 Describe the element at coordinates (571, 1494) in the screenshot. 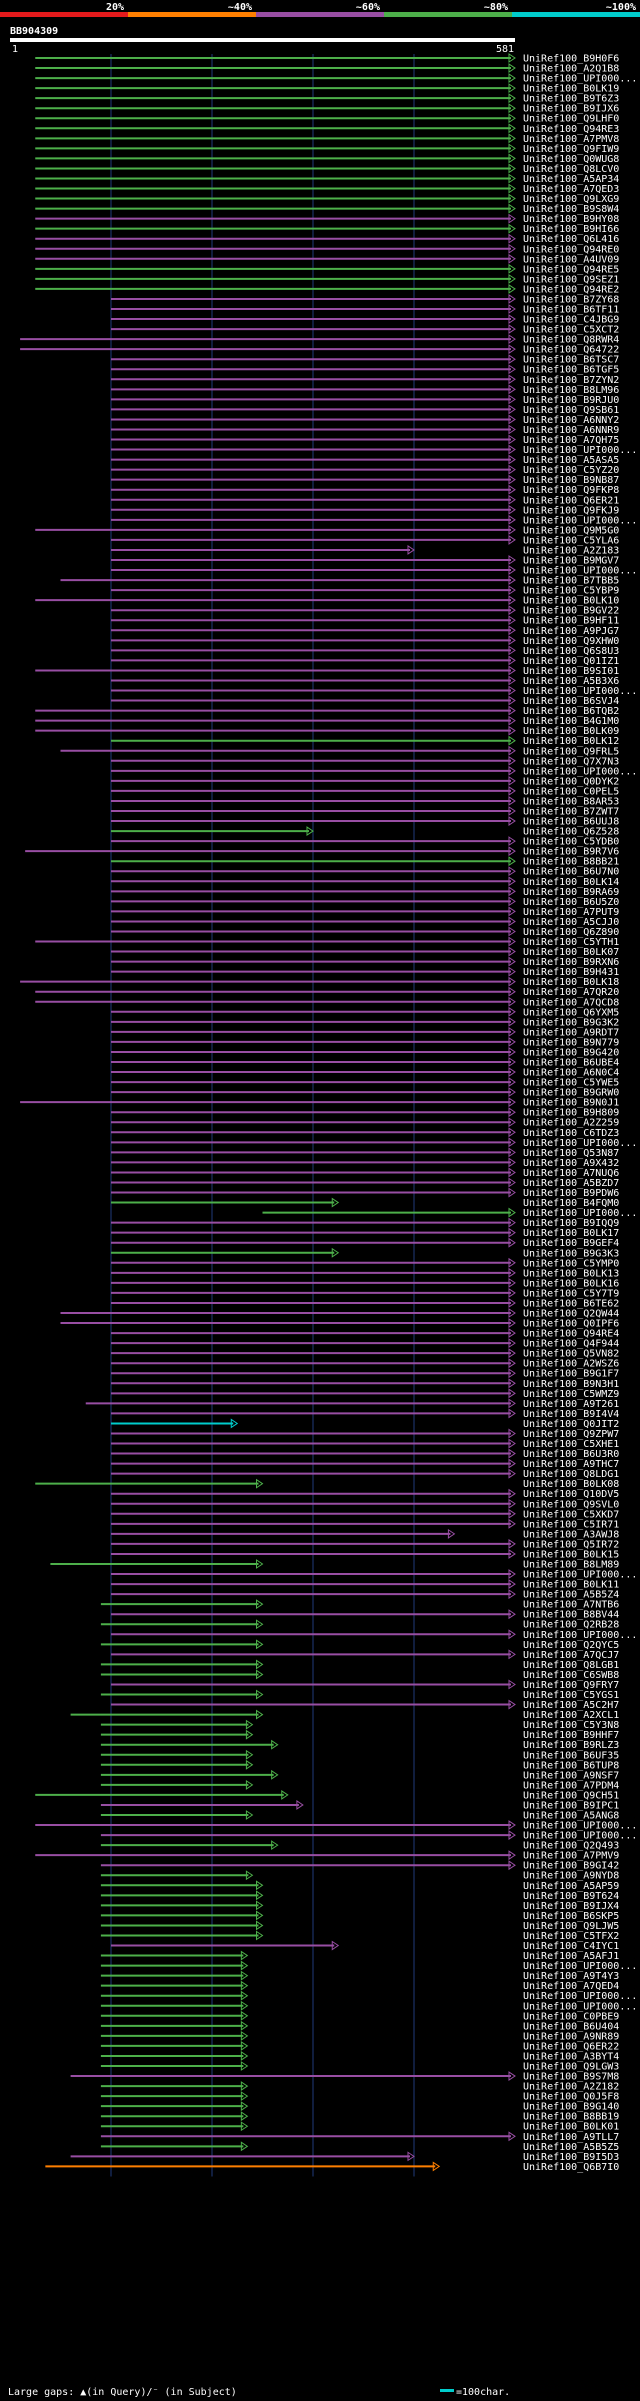

I see `hit-label: UniRef100_Q10DV5` at that location.